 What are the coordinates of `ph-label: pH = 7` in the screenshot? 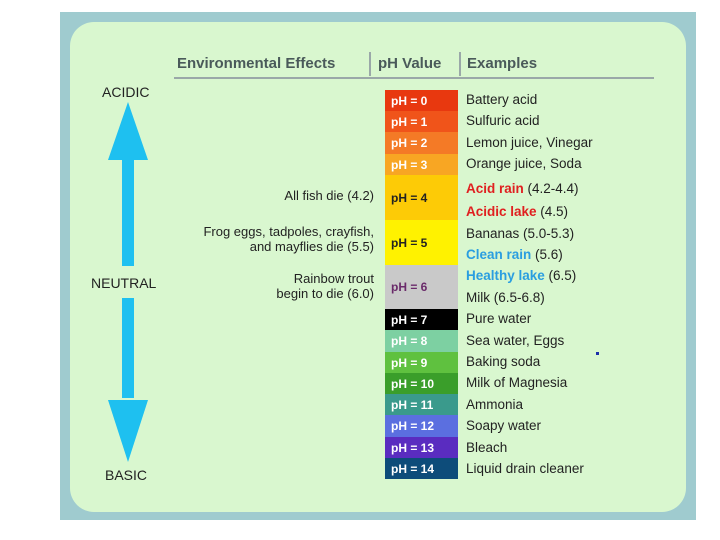 It's located at (409, 319).